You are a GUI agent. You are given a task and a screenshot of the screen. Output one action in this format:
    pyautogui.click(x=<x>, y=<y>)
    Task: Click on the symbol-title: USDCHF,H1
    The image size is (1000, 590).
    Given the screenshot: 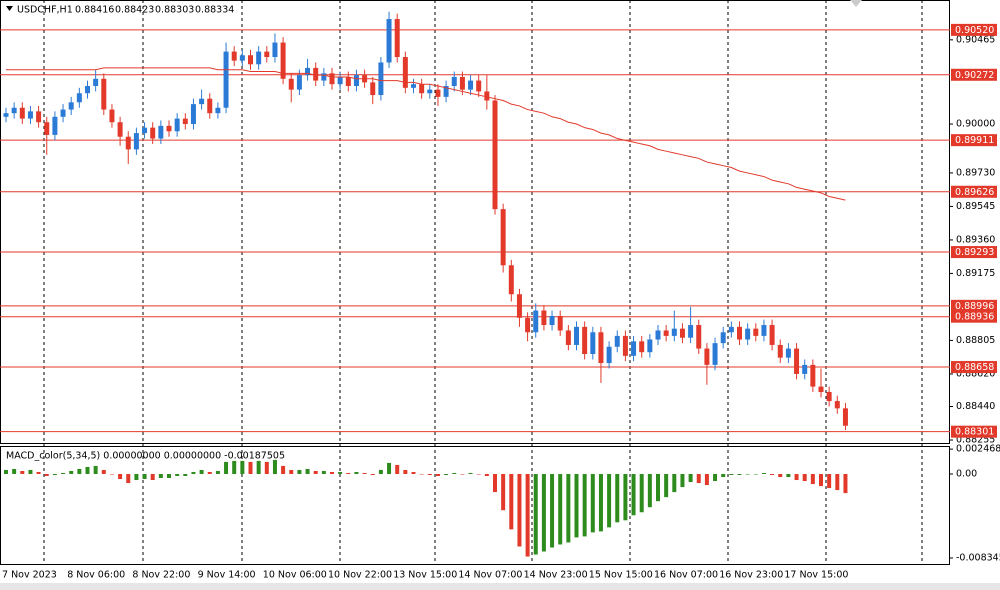 What is the action you would take?
    pyautogui.click(x=45, y=10)
    